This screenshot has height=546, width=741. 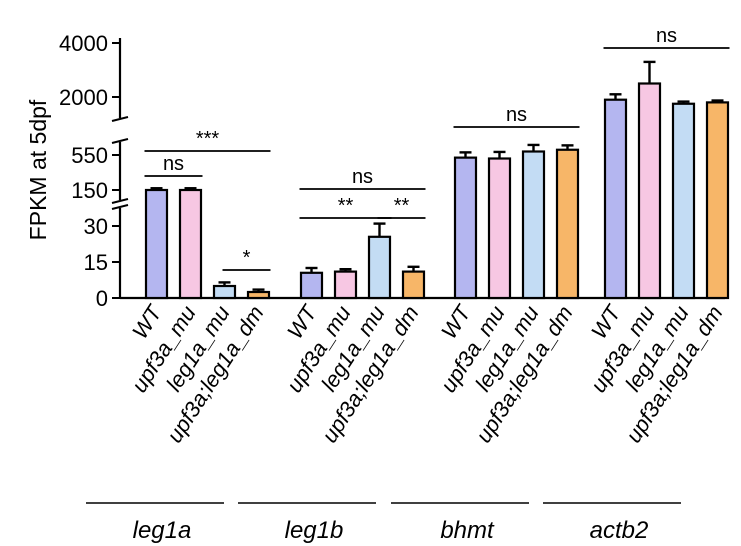 I want to click on gene-group-labels: leg1a leg1b bhmt actb2, so click(x=383, y=523).